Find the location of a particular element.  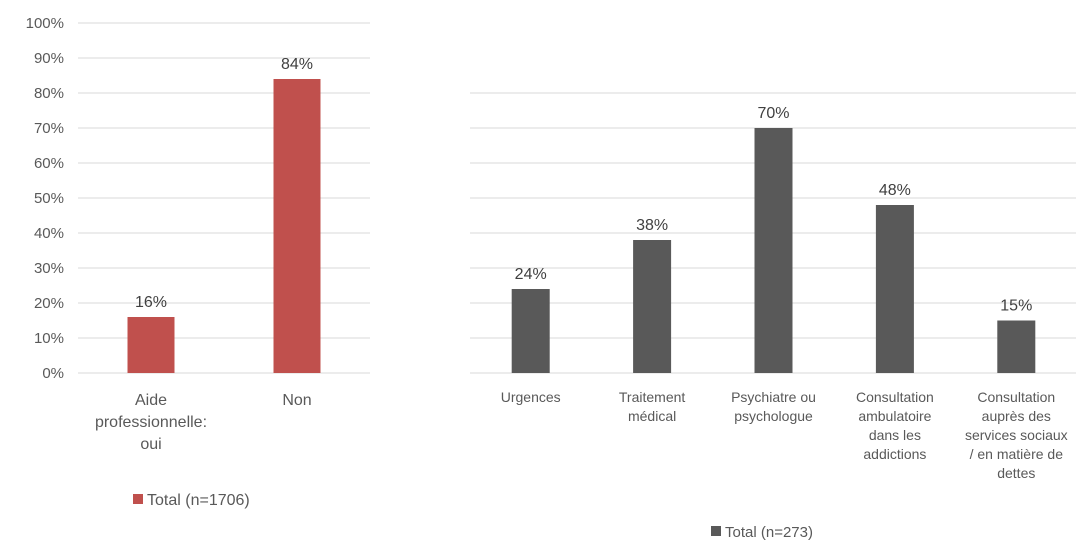

y-tick-label: 30% is located at coordinates (49, 268).